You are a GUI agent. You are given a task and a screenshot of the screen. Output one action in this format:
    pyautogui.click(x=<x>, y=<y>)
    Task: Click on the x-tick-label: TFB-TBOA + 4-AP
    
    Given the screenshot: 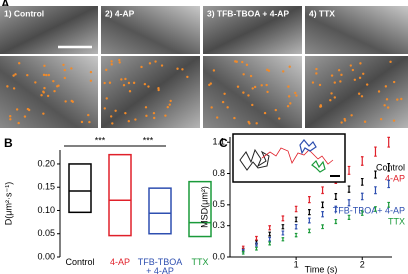 What is the action you would take?
    pyautogui.click(x=160, y=265)
    